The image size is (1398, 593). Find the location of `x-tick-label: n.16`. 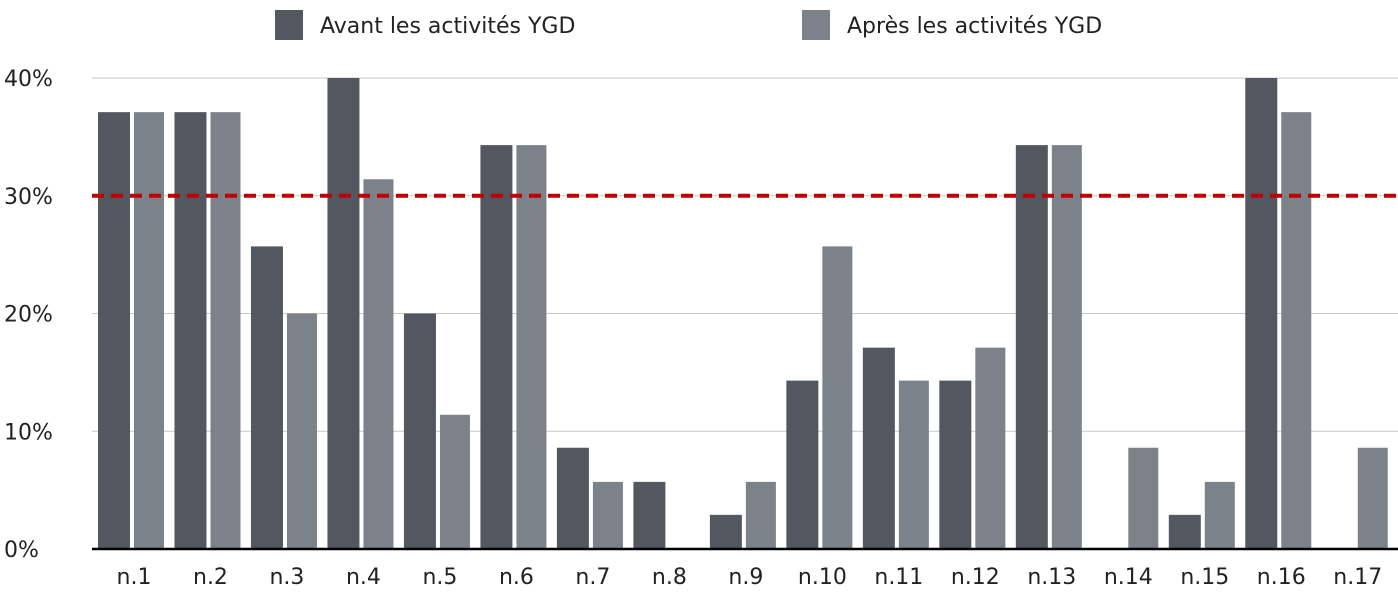

x-tick-label: n.16 is located at coordinates (1281, 577).